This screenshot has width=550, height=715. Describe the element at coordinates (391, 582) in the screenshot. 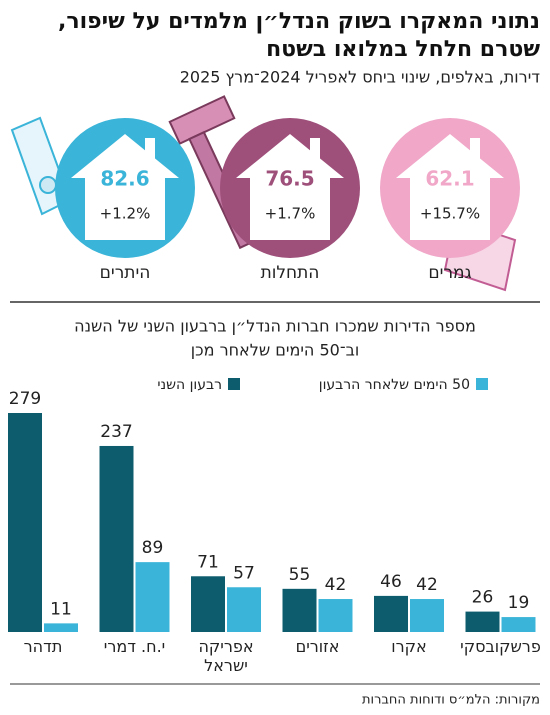

I see `value-label: 46` at that location.